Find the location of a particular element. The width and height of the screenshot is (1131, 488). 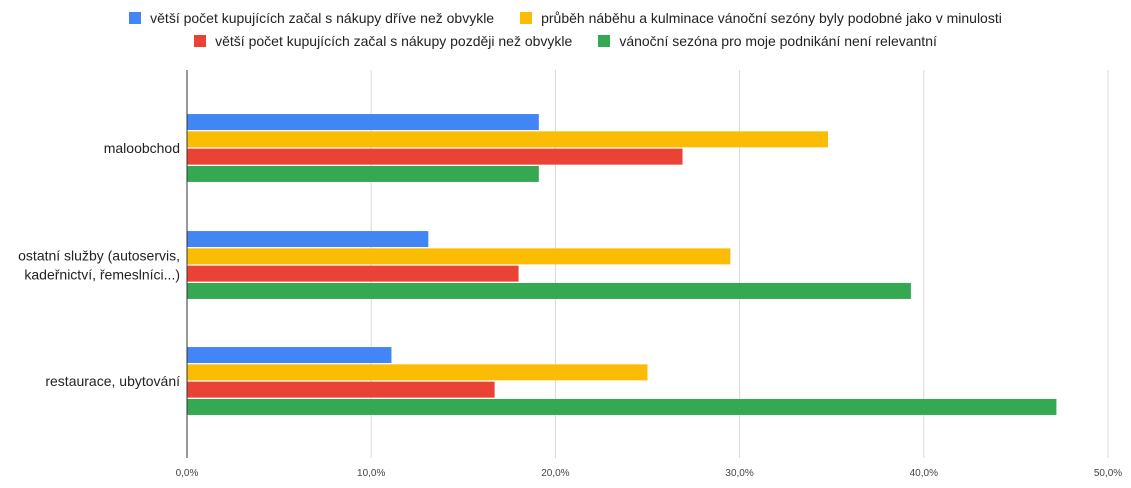

x-tick-label: 30,0% is located at coordinates (739, 473).